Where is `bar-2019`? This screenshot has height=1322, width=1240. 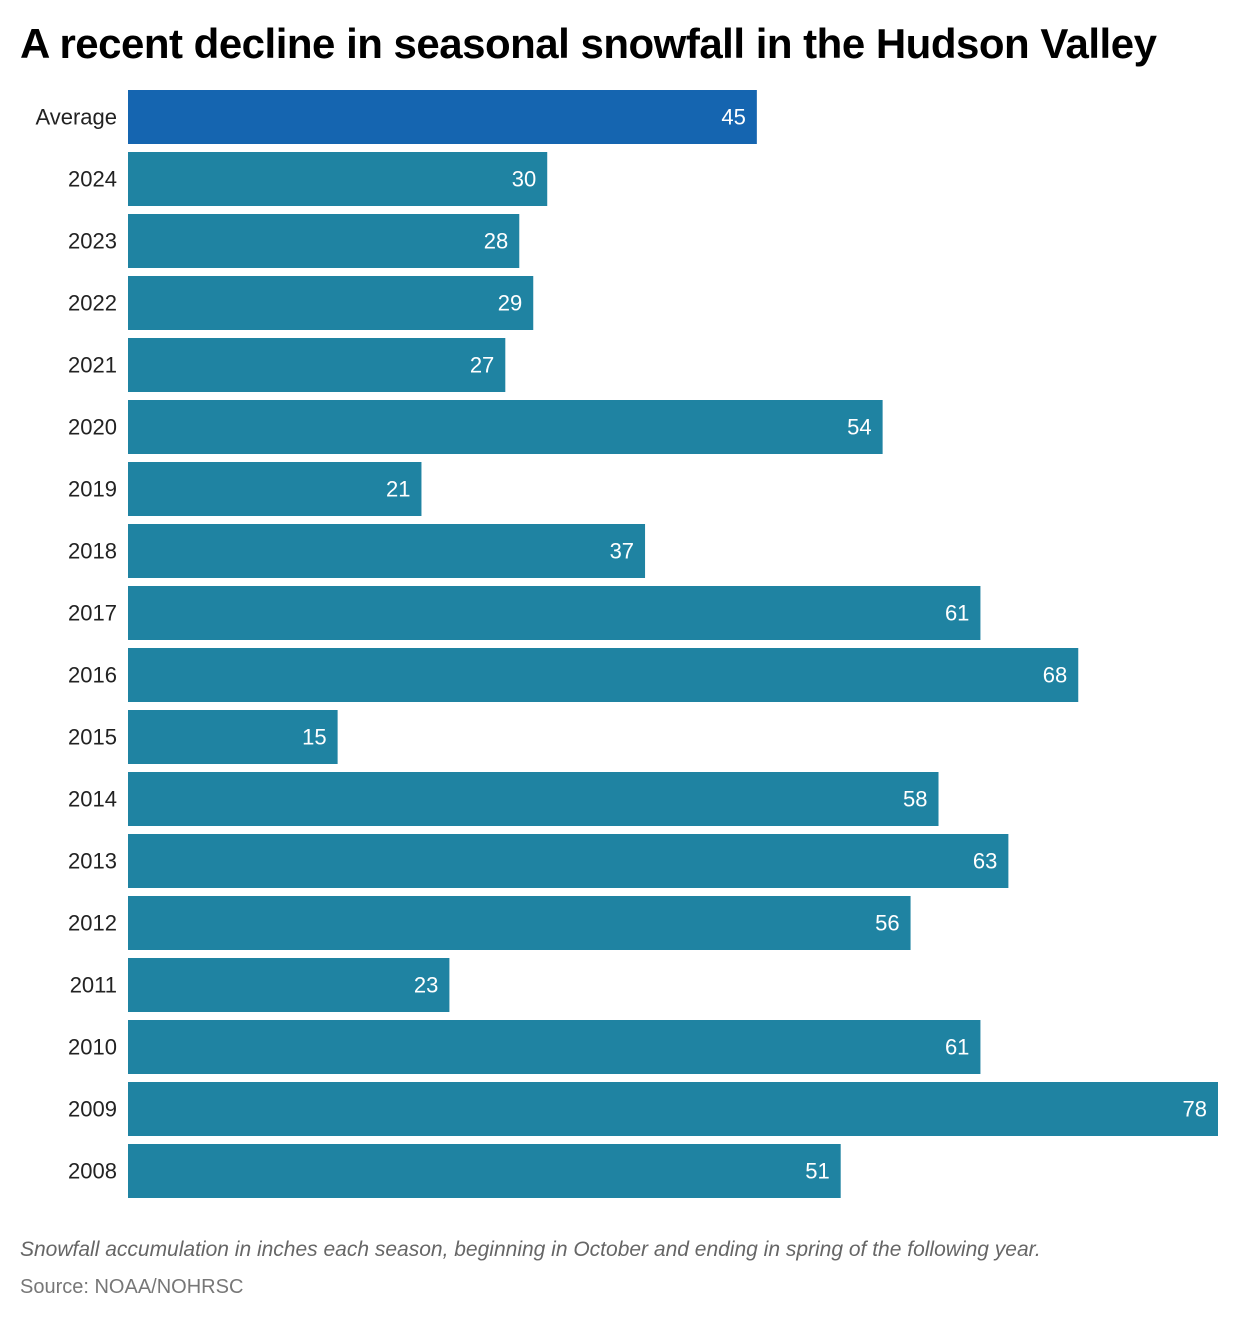 bar-2019 is located at coordinates (275, 489).